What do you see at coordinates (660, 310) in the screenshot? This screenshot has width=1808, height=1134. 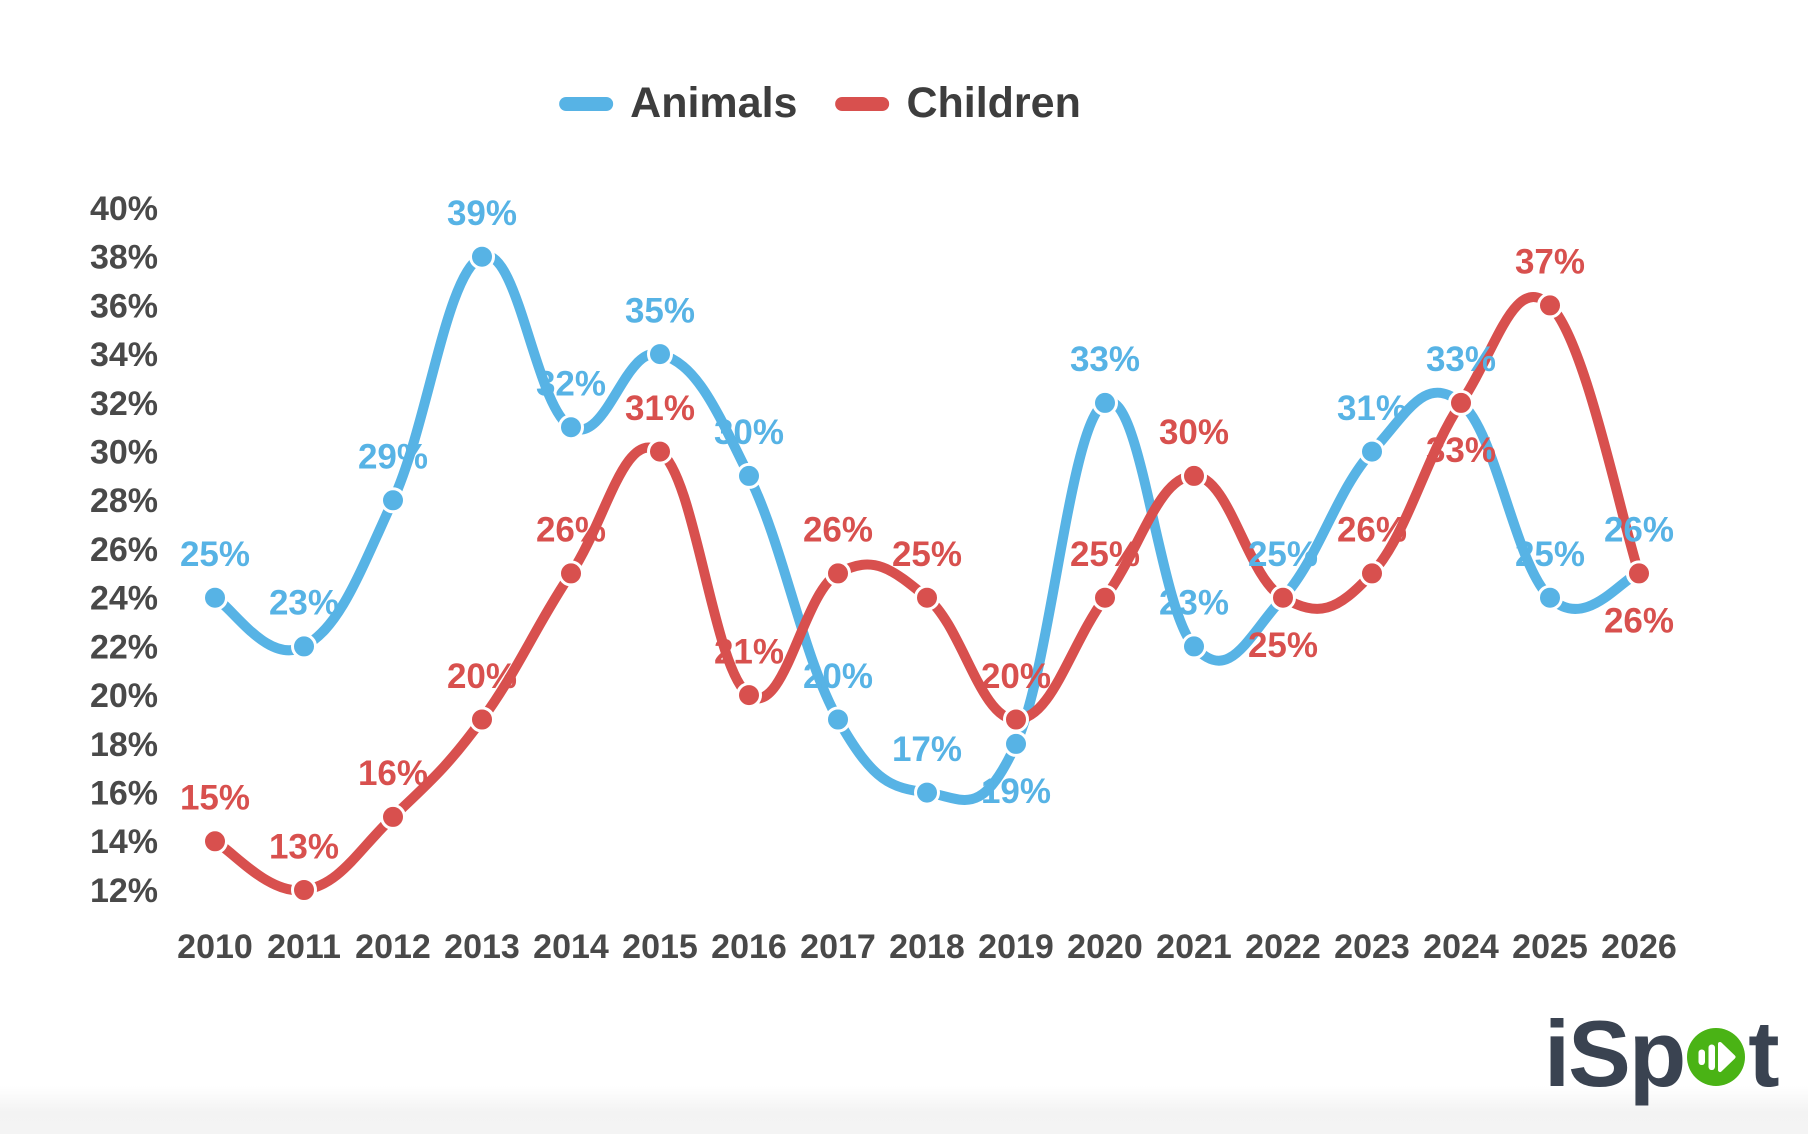 I see `point-label: 35%` at bounding box center [660, 310].